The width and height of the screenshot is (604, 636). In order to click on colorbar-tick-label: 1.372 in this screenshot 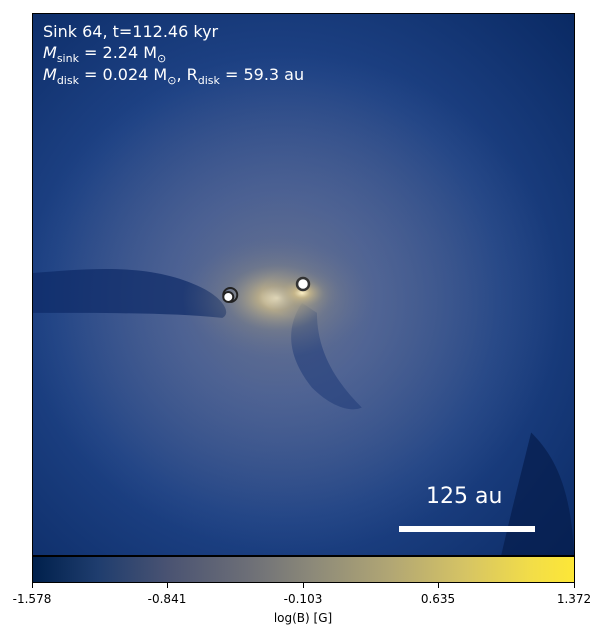, I will do `click(574, 599)`.